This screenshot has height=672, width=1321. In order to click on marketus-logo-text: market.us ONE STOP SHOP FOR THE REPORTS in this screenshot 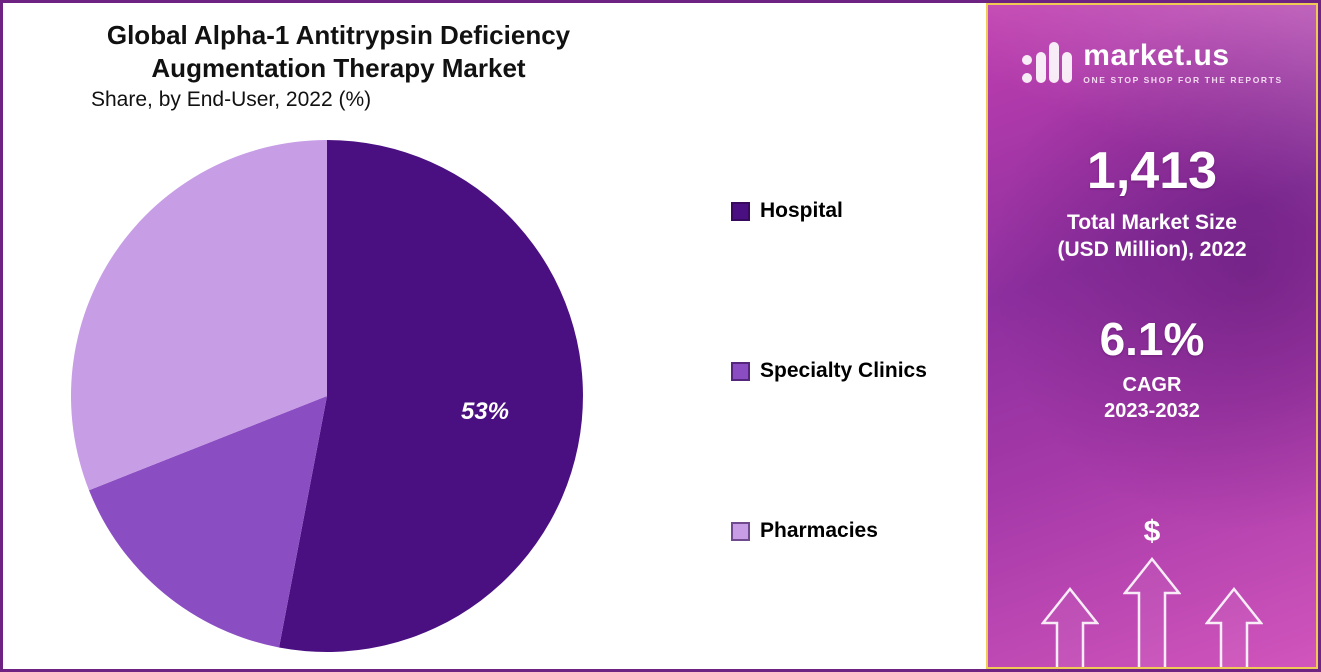, I will do `click(1182, 62)`.